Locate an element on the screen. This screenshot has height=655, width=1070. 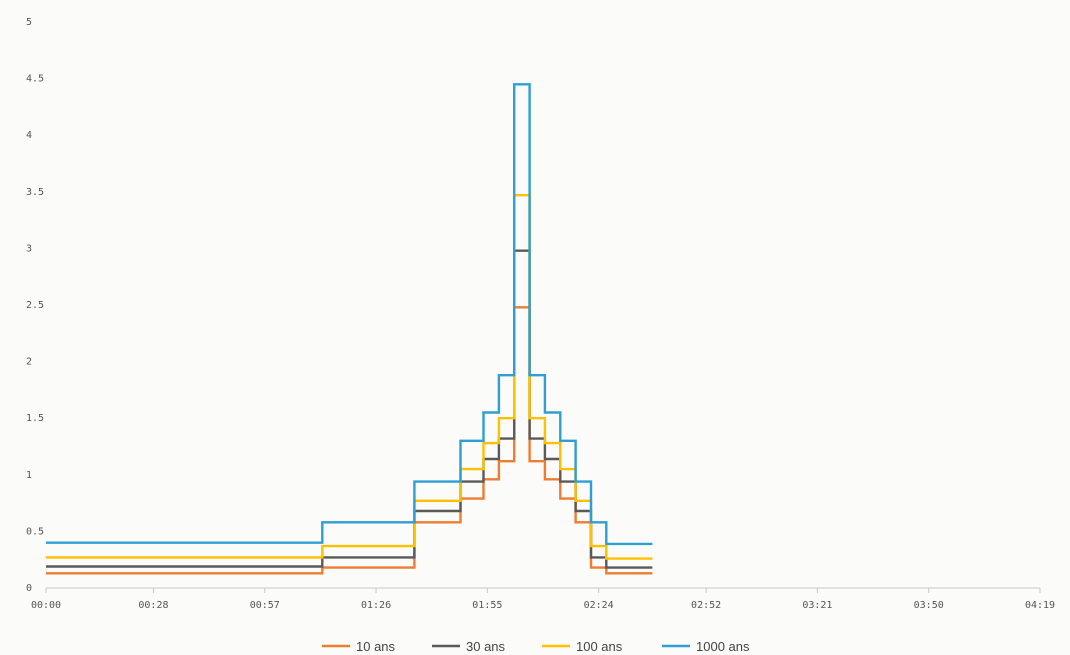
y-tick-label: 2.5 is located at coordinates (35, 305).